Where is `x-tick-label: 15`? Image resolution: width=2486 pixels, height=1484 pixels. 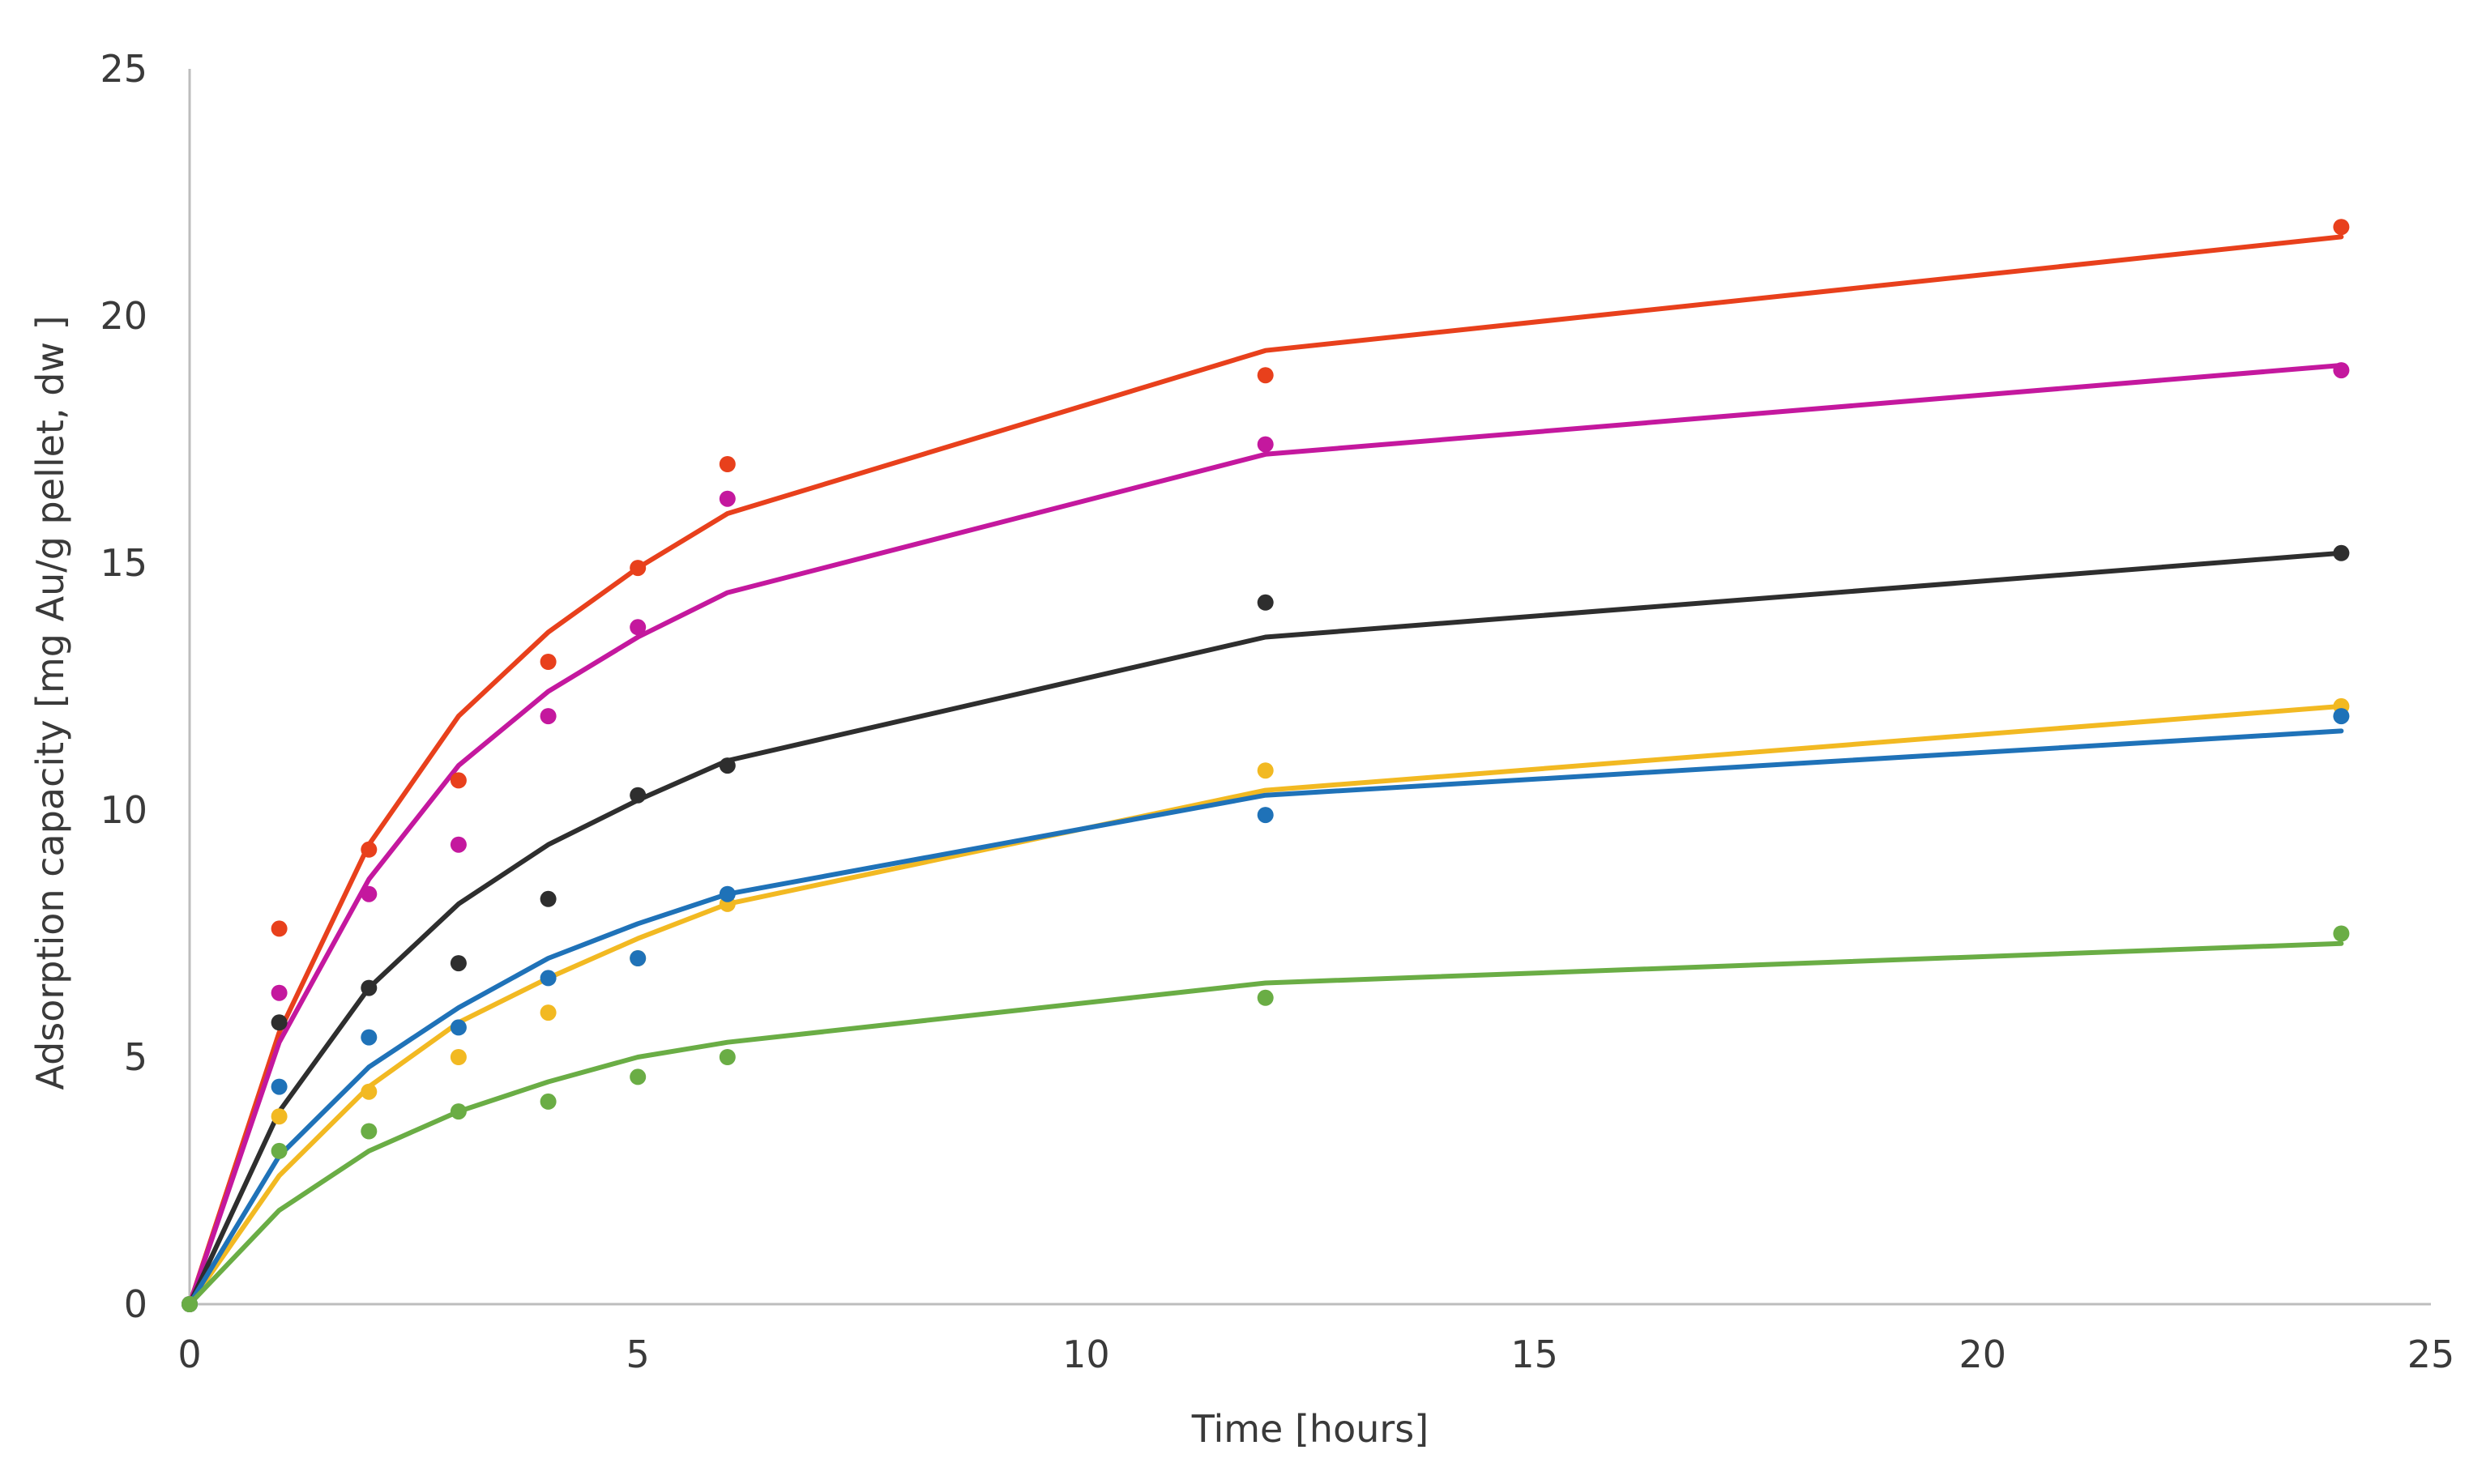
x-tick-label: 15 is located at coordinates (1534, 1354).